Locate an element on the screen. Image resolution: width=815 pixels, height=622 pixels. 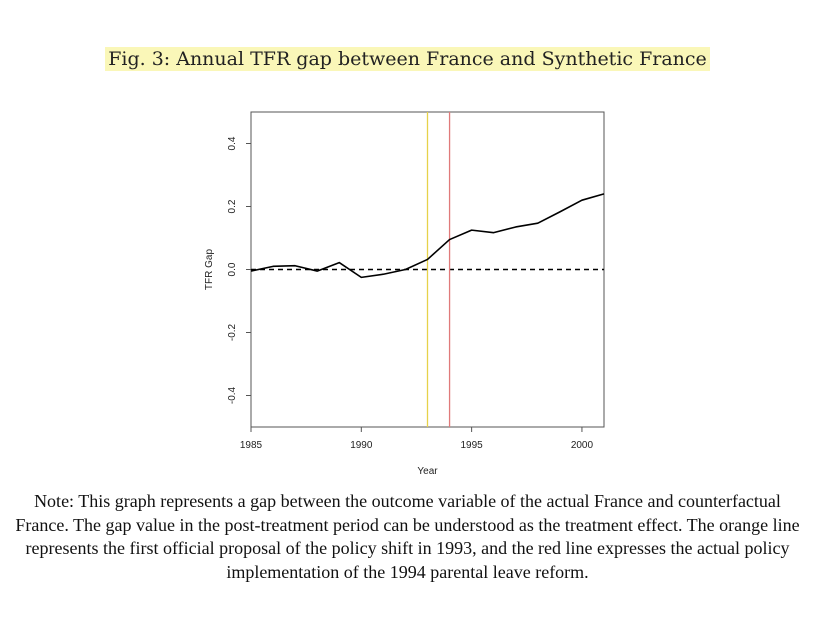
y-tick-label: 0.0 is located at coordinates (232, 269).